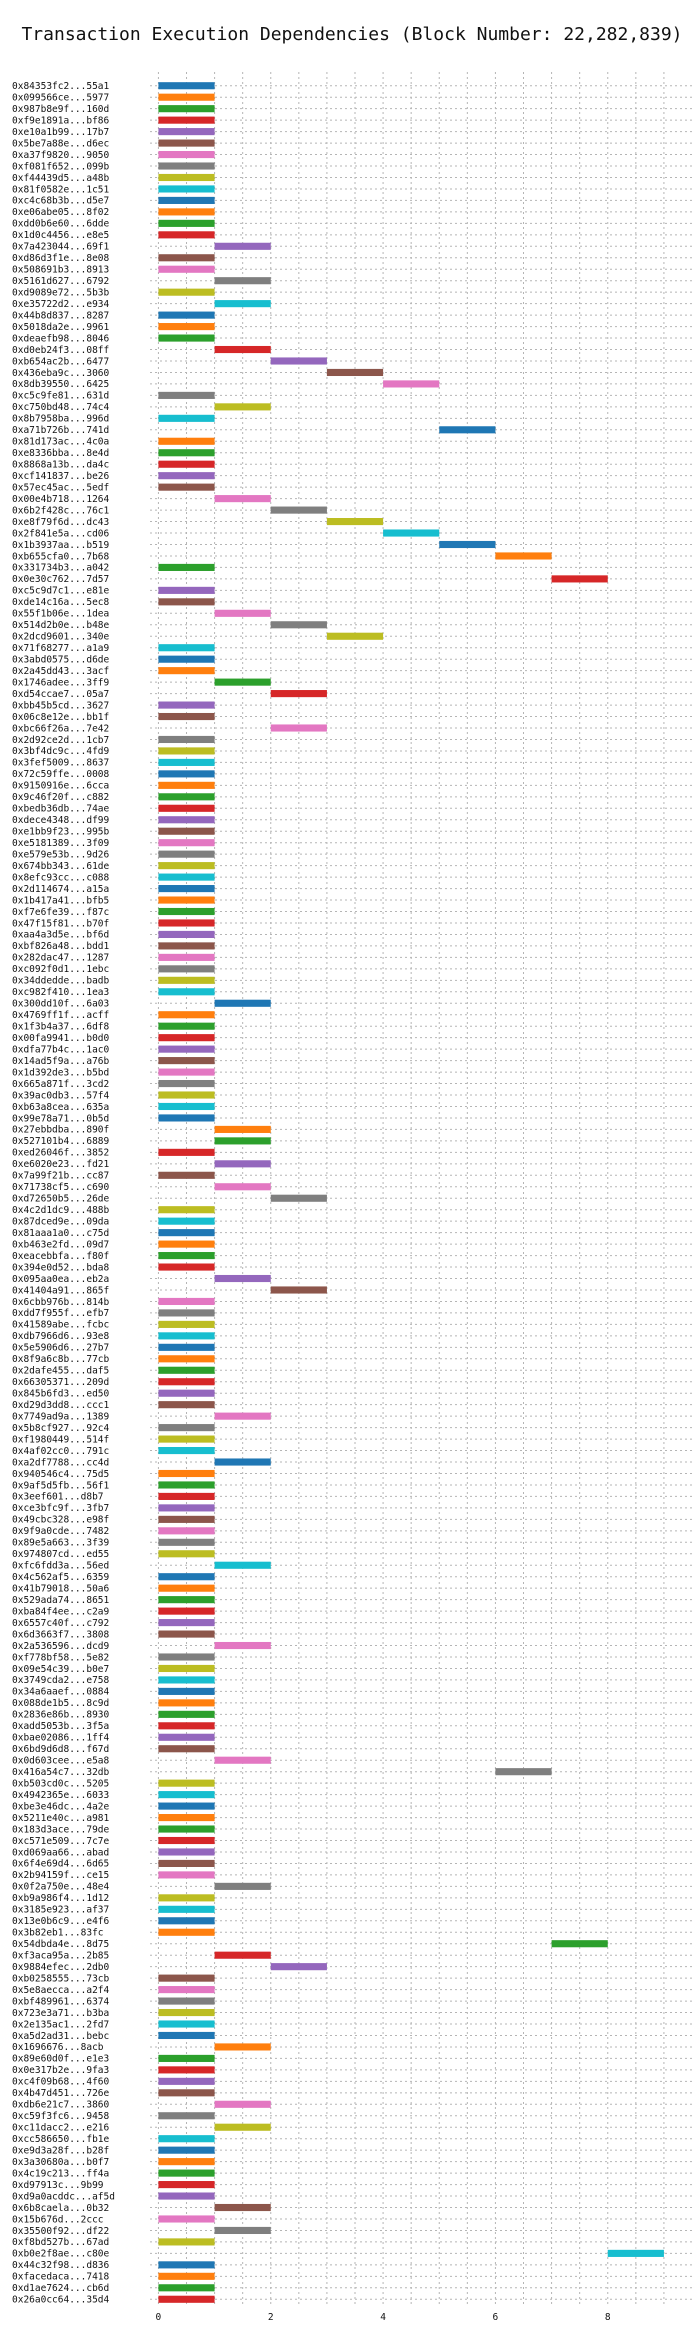  What do you see at coordinates (60, 1221) in the screenshot?
I see `transaction-label: 0x87dced9e...09da` at bounding box center [60, 1221].